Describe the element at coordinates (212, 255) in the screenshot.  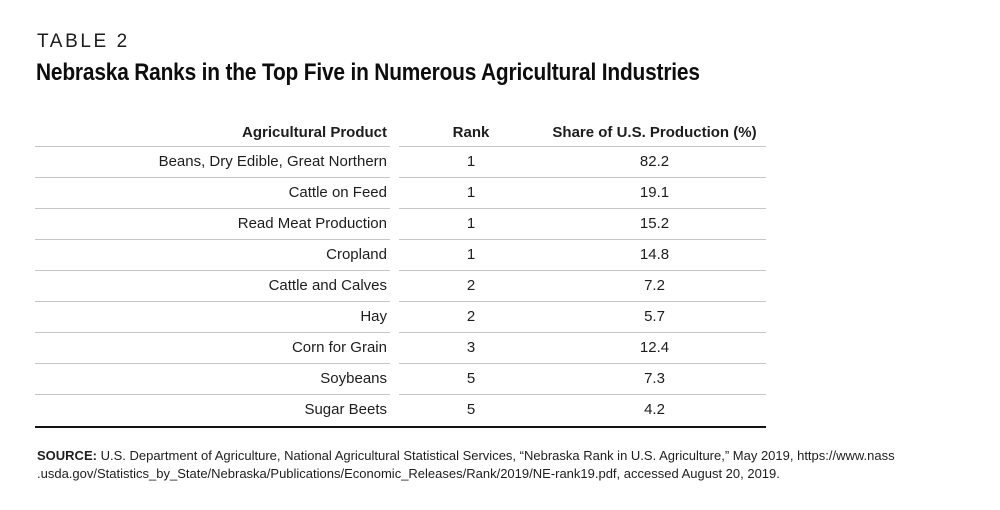
I see `product-cell: Cropland` at that location.